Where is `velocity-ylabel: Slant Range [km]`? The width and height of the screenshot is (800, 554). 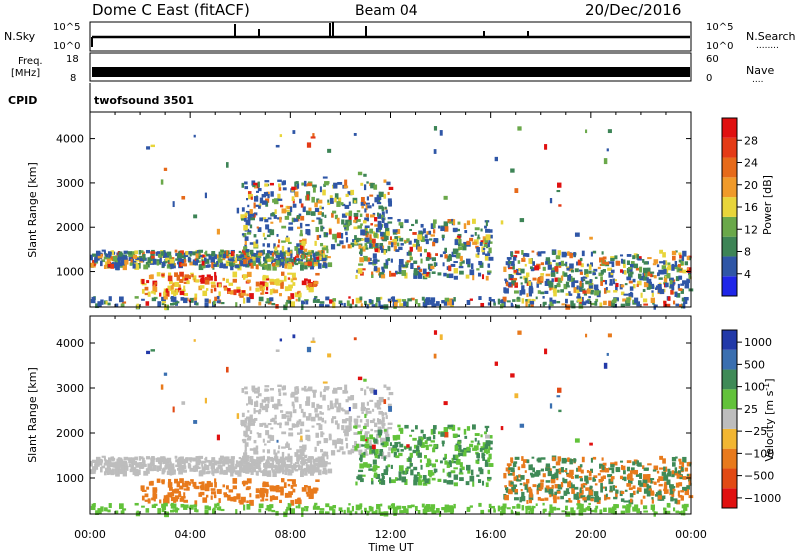 velocity-ylabel: Slant Range [km] is located at coordinates (32, 415).